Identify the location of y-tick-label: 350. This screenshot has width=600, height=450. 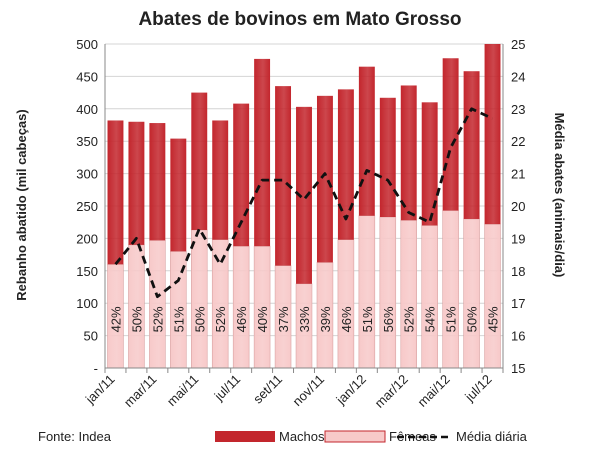
(87, 141).